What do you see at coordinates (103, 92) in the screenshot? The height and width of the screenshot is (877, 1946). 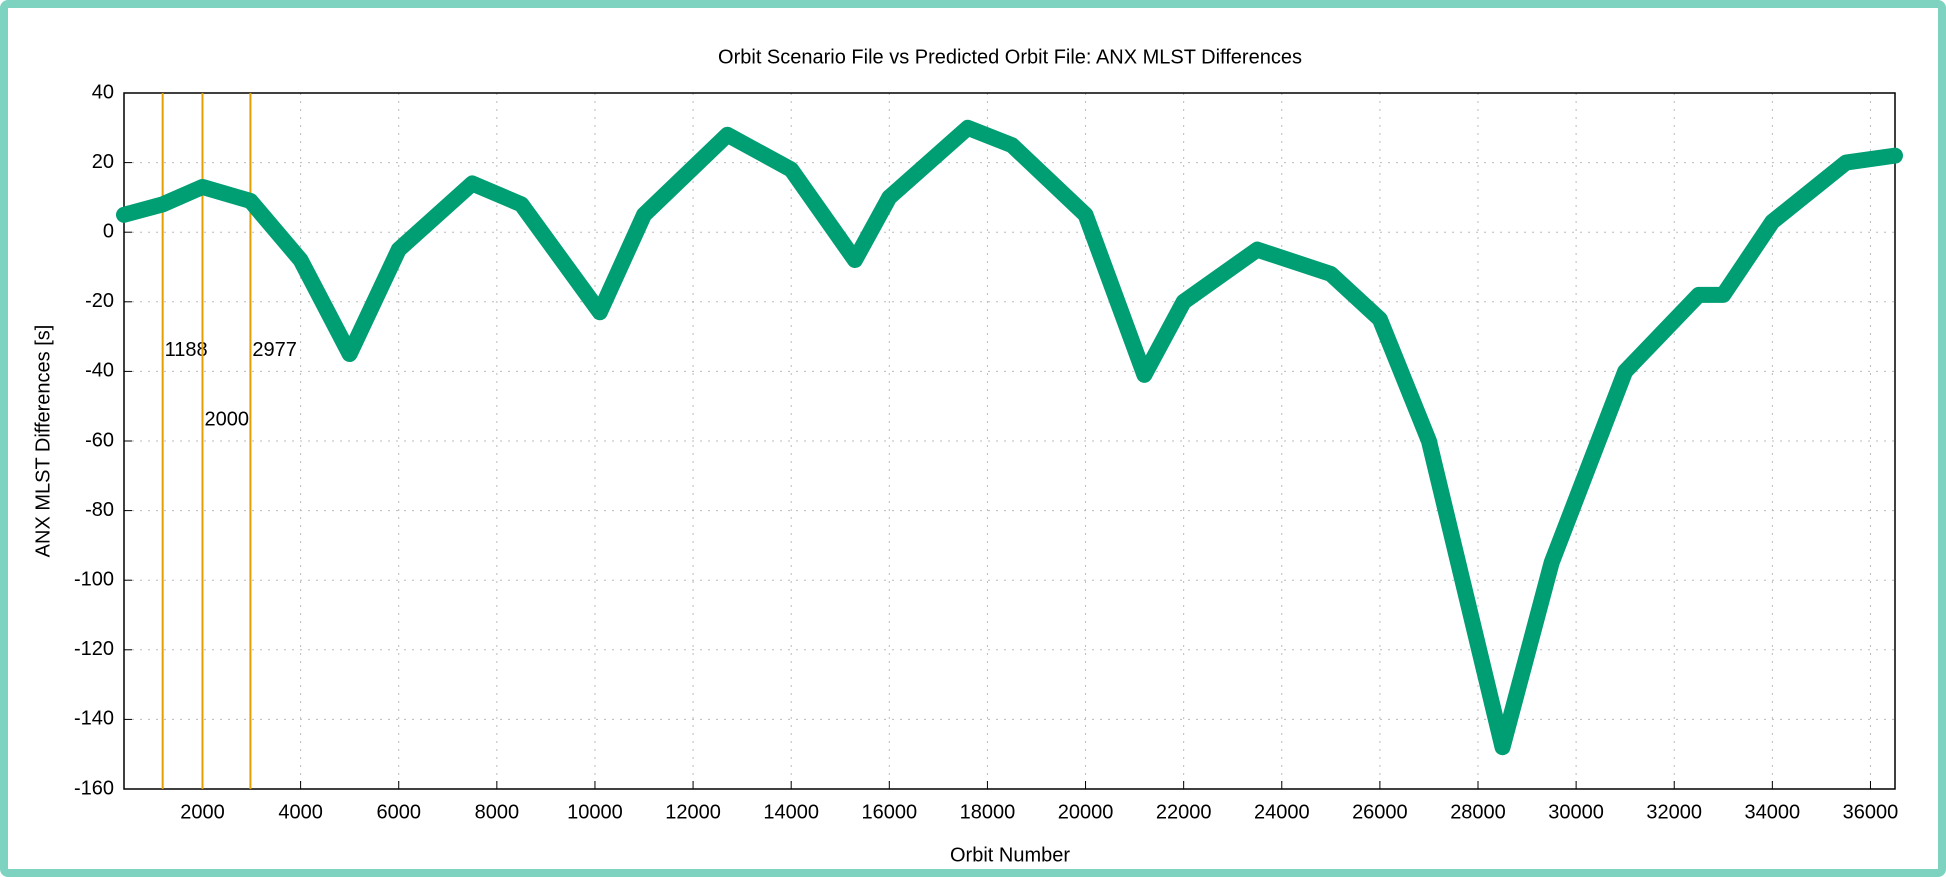 I see `y-tick-label: 40` at bounding box center [103, 92].